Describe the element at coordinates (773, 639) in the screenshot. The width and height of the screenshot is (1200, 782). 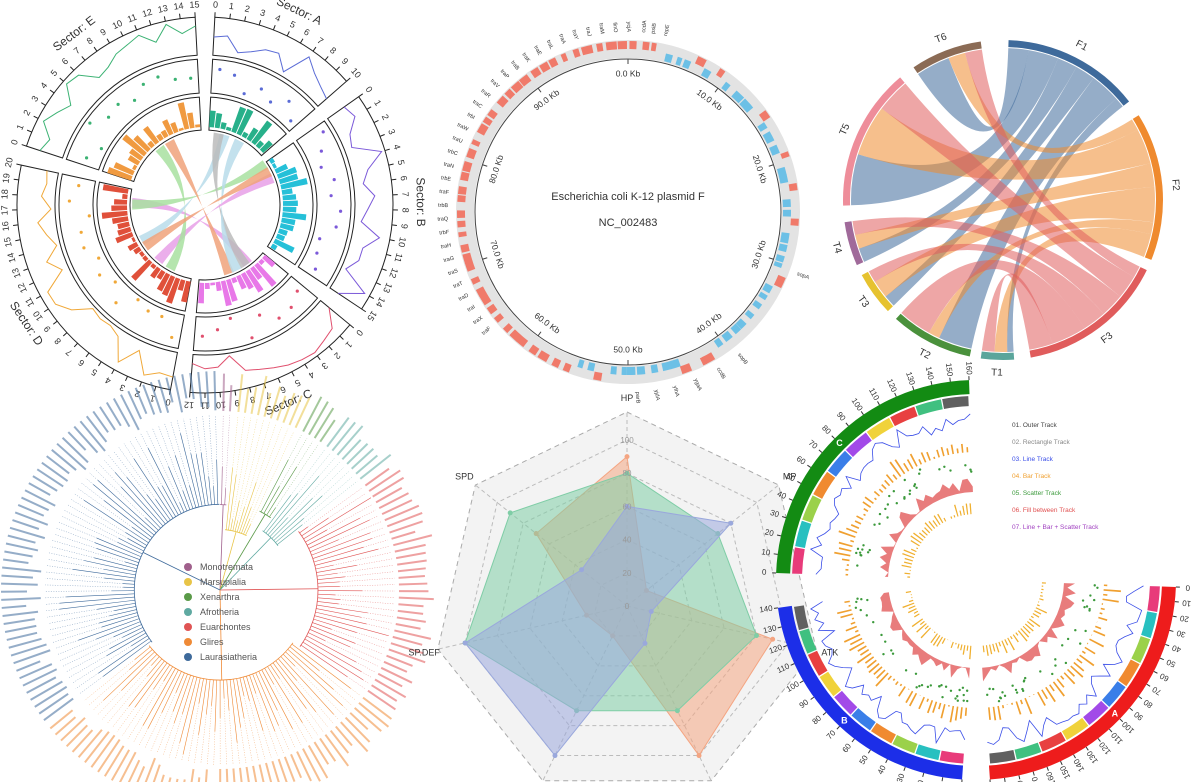
I see `radar-point` at that location.